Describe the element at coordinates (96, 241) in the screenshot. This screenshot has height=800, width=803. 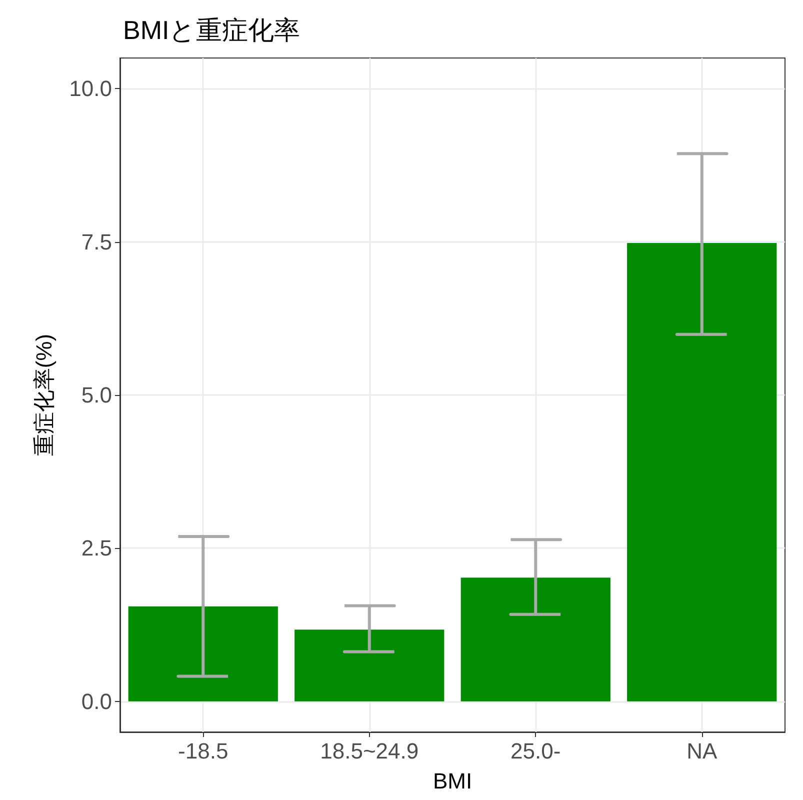
I see `y-tick-label: 7.5` at that location.